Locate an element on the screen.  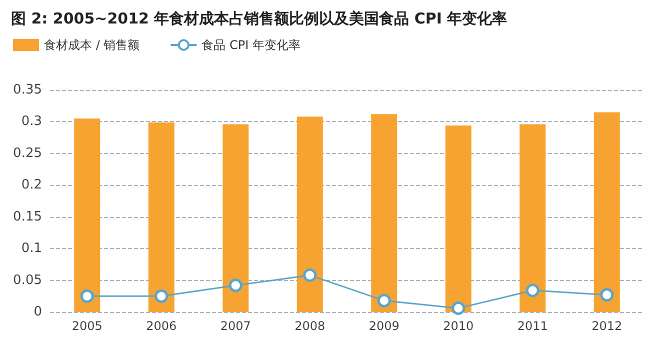
x-tick-label: 2010 is located at coordinates (458, 326).